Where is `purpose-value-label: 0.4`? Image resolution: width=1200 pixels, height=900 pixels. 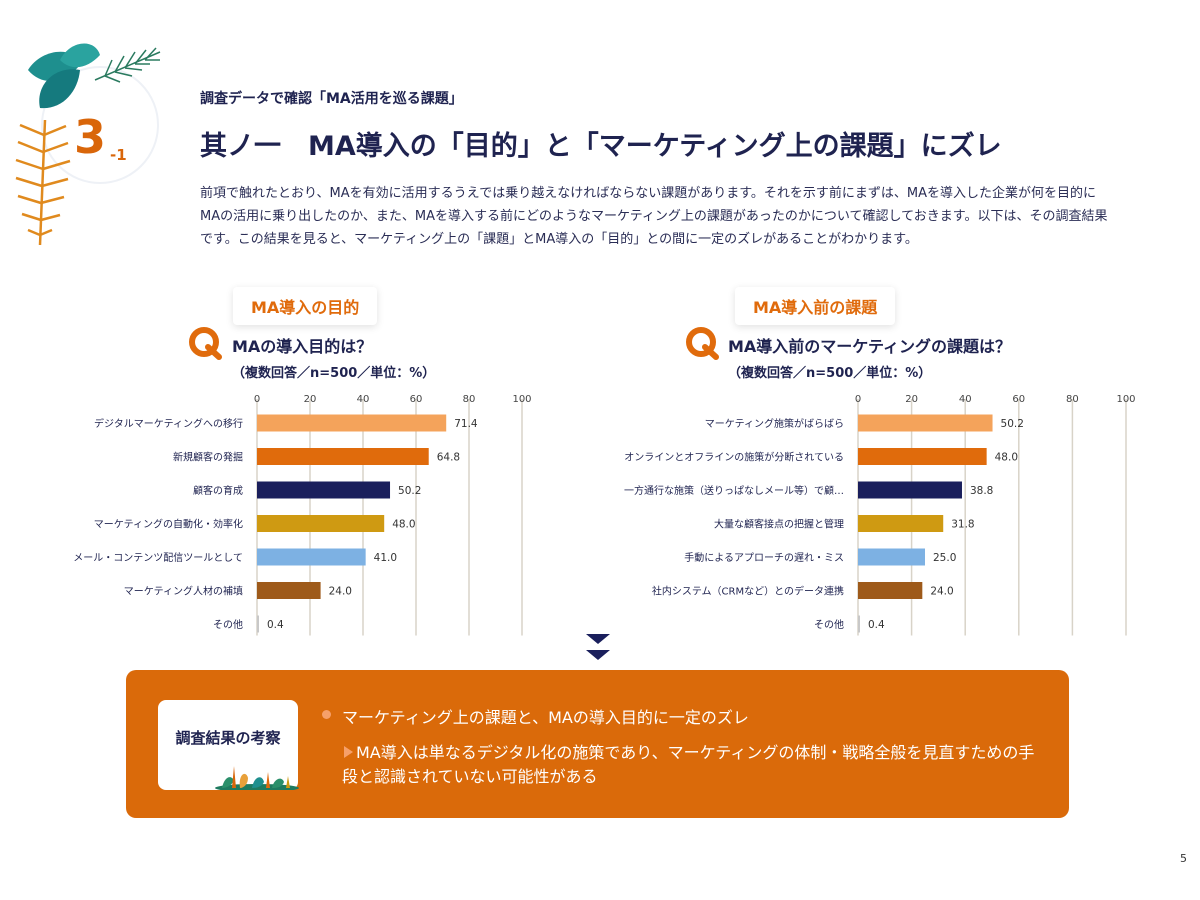
purpose-value-label: 0.4 is located at coordinates (275, 625).